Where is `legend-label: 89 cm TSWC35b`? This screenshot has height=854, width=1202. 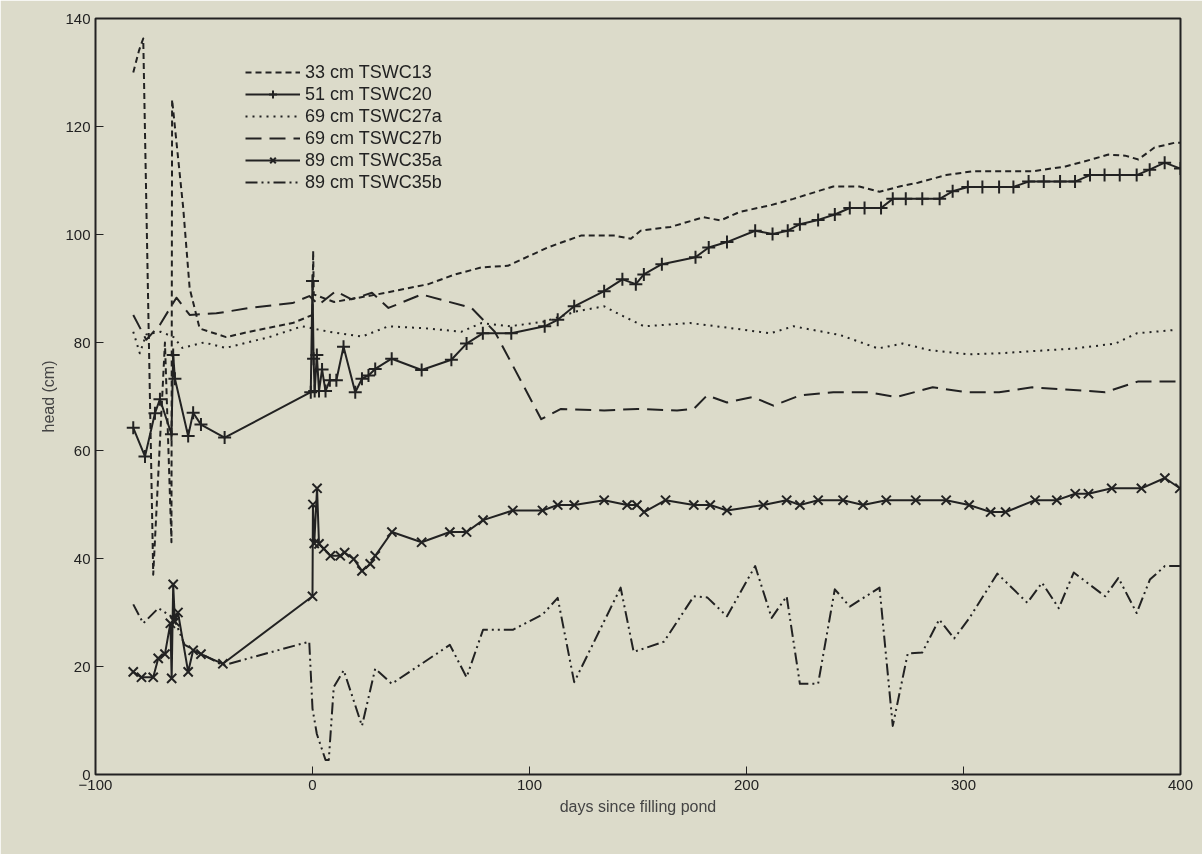 legend-label: 89 cm TSWC35b is located at coordinates (373, 182).